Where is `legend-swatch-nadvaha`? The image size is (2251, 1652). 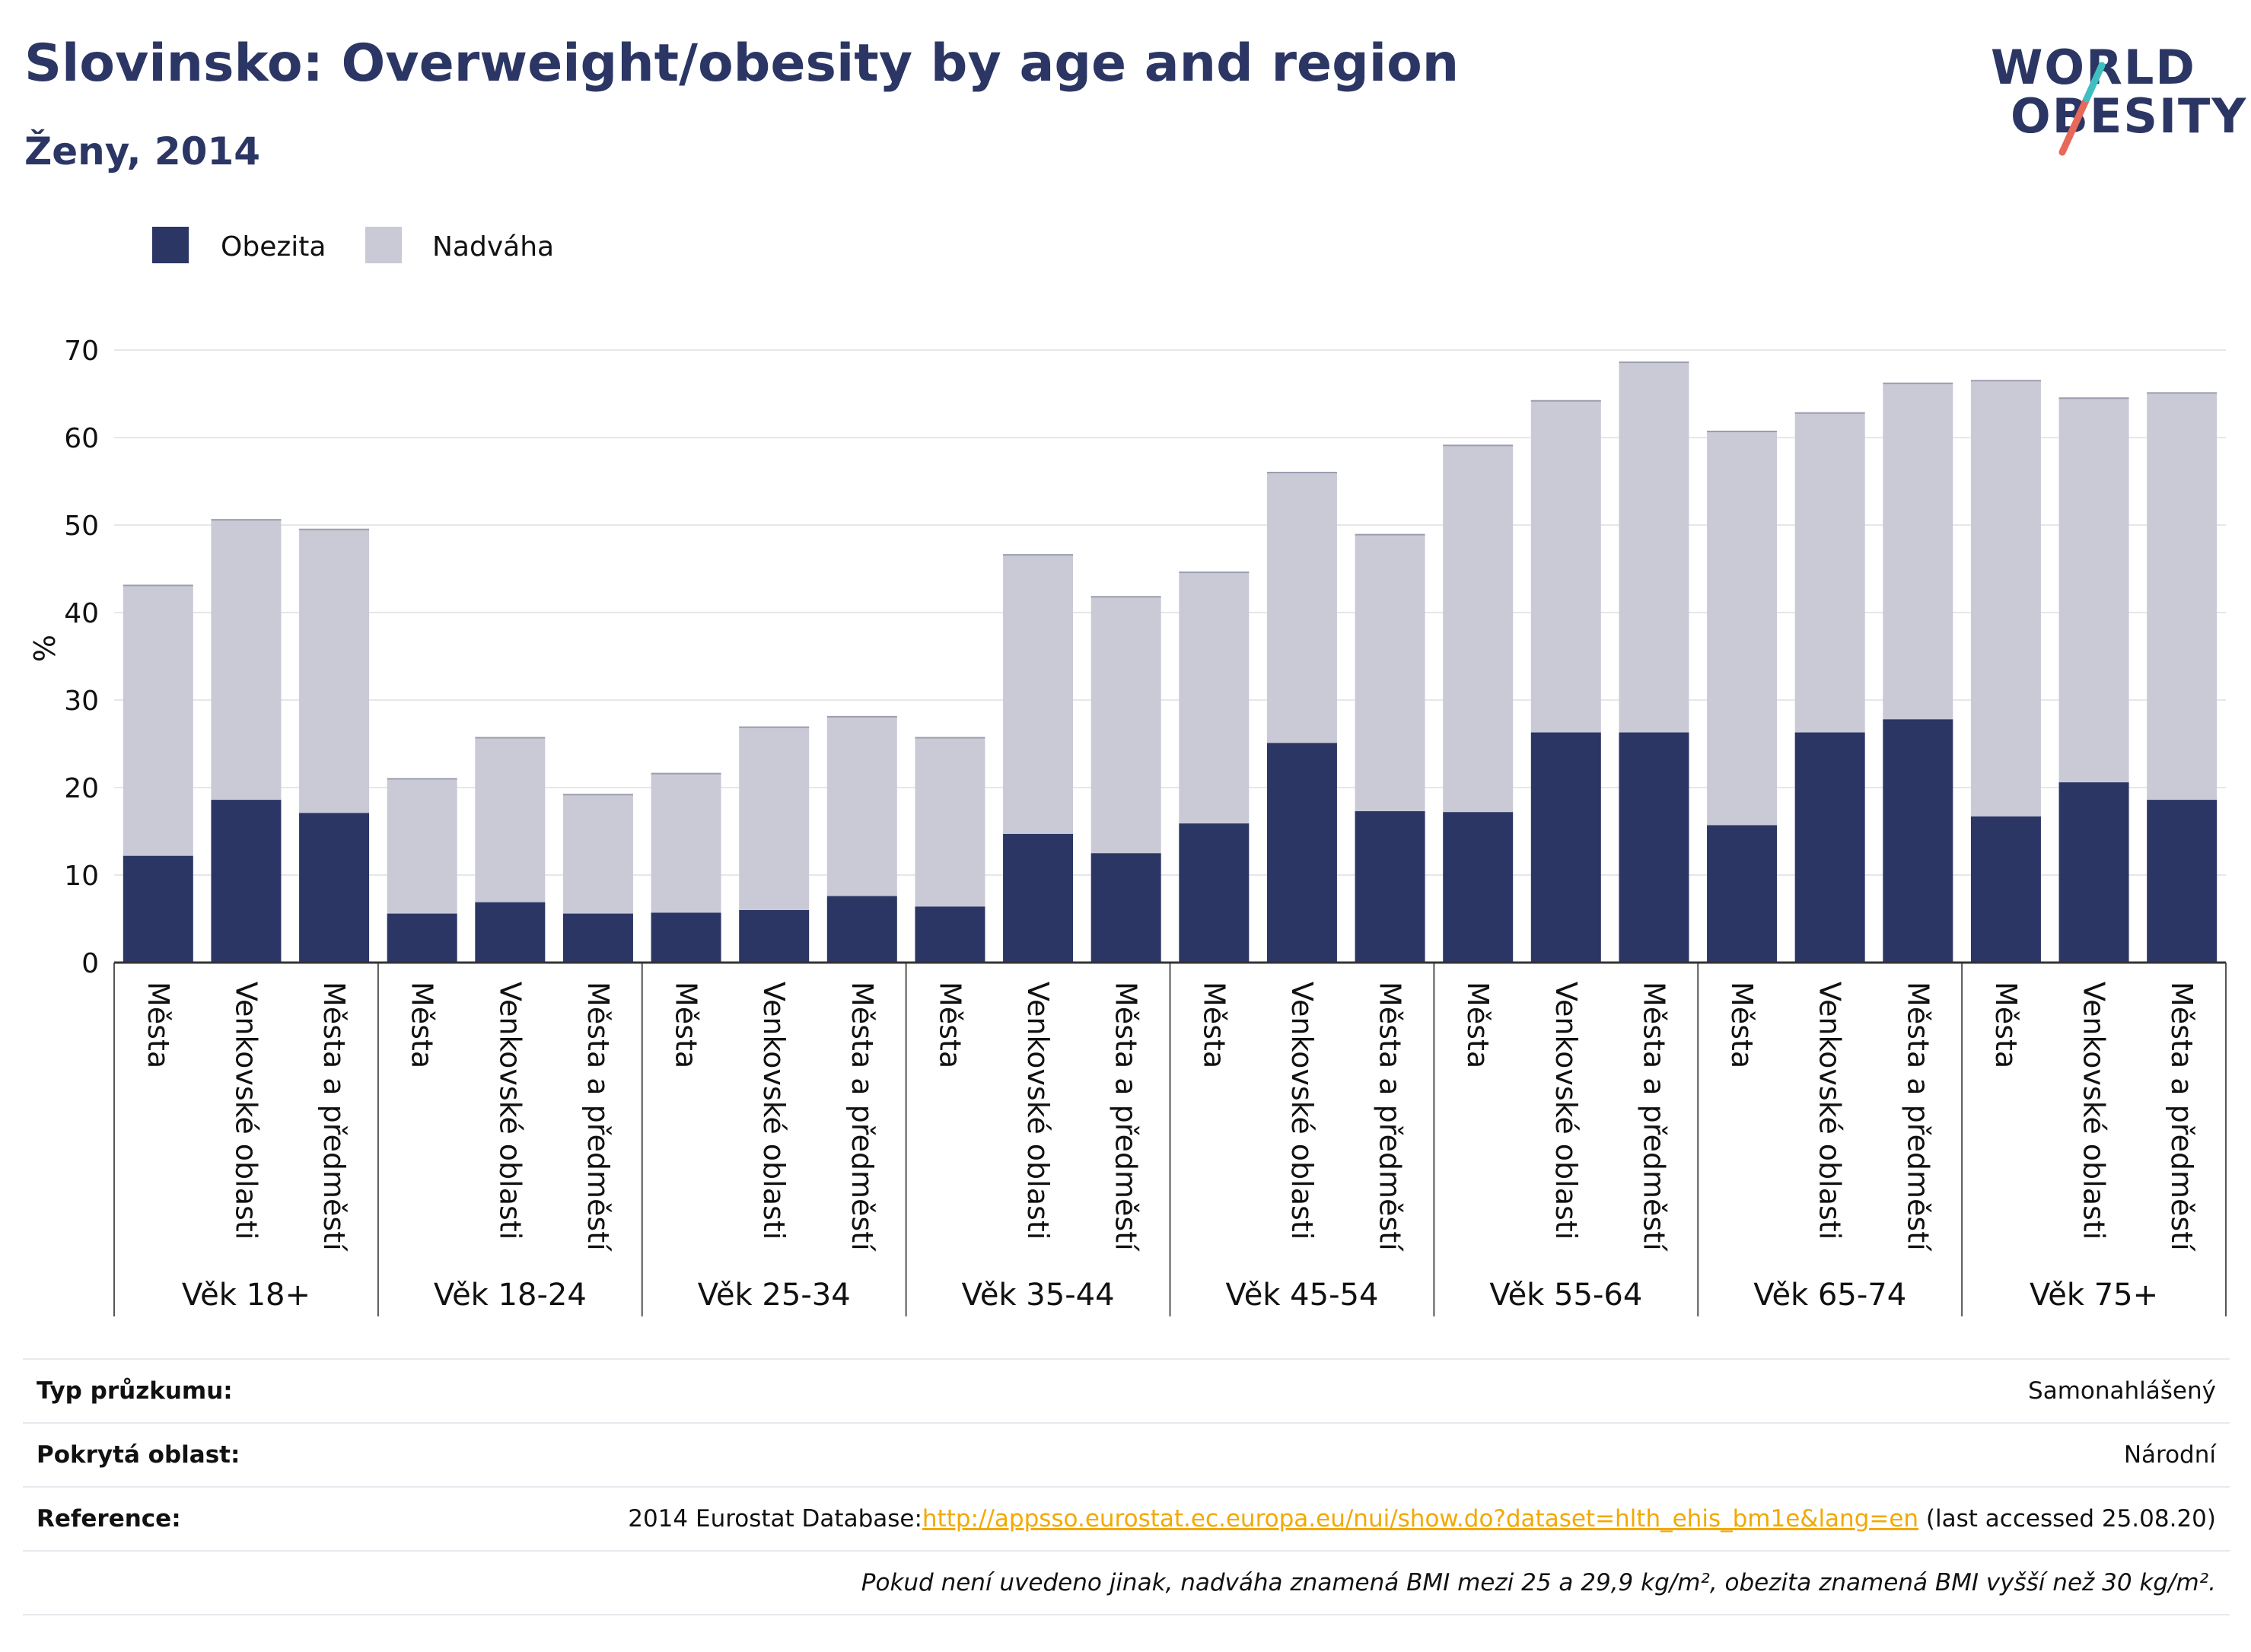
legend-swatch-nadvaha is located at coordinates (383, 245).